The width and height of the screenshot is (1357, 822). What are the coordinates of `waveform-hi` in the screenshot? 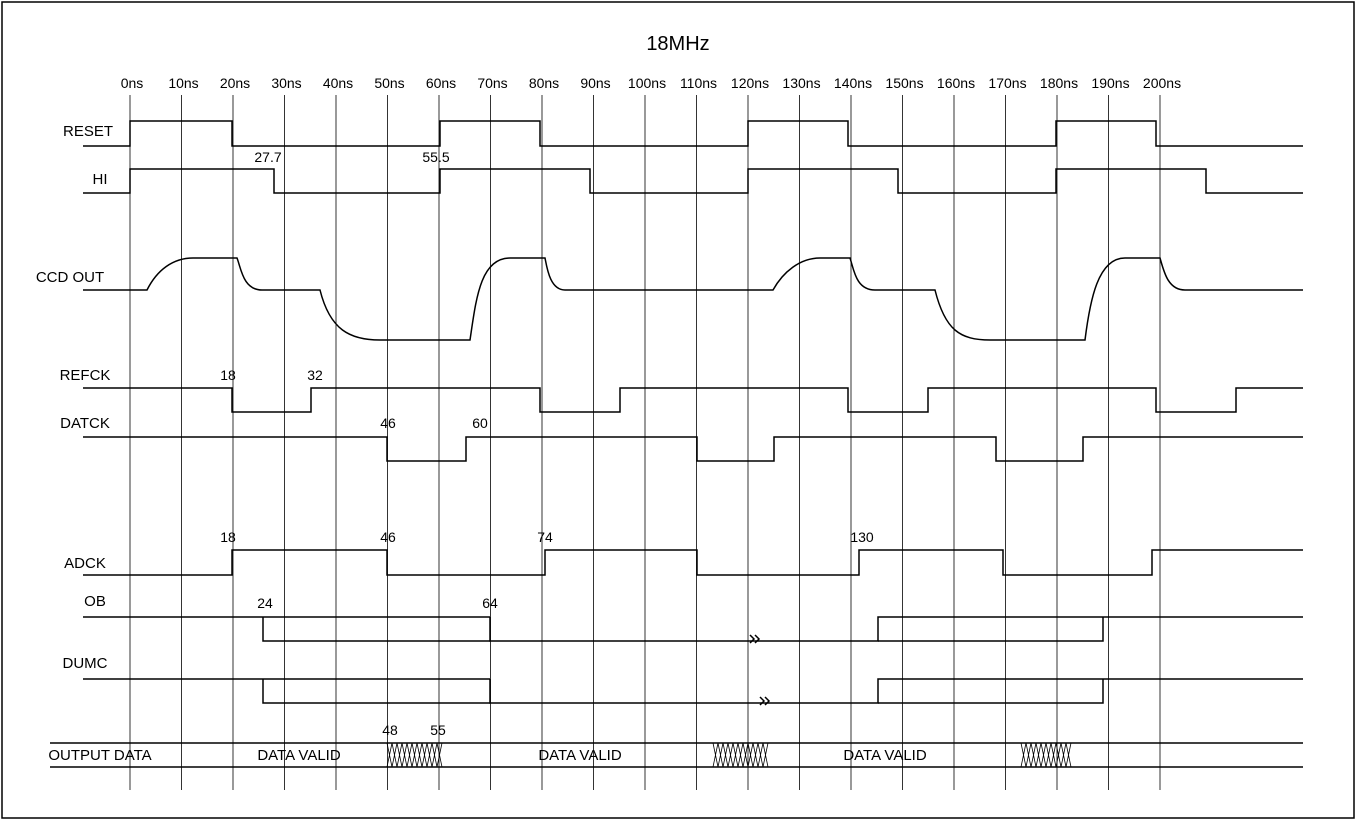 It's located at (693, 181).